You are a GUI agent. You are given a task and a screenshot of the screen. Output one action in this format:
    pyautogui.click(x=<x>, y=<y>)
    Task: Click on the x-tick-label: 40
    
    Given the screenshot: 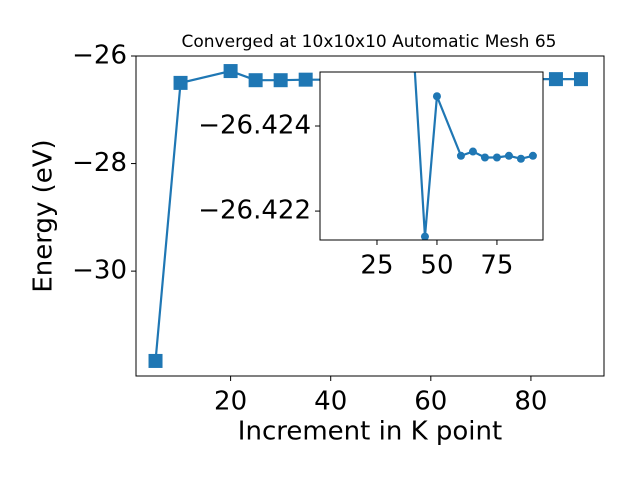 What is the action you would take?
    pyautogui.click(x=330, y=402)
    